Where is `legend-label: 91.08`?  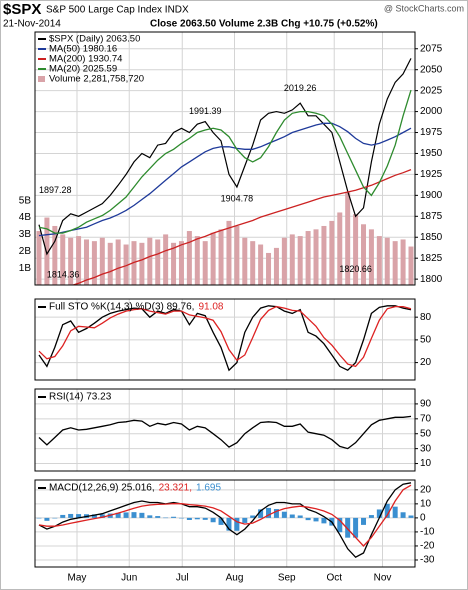
legend-label: 91.08 is located at coordinates (210, 307).